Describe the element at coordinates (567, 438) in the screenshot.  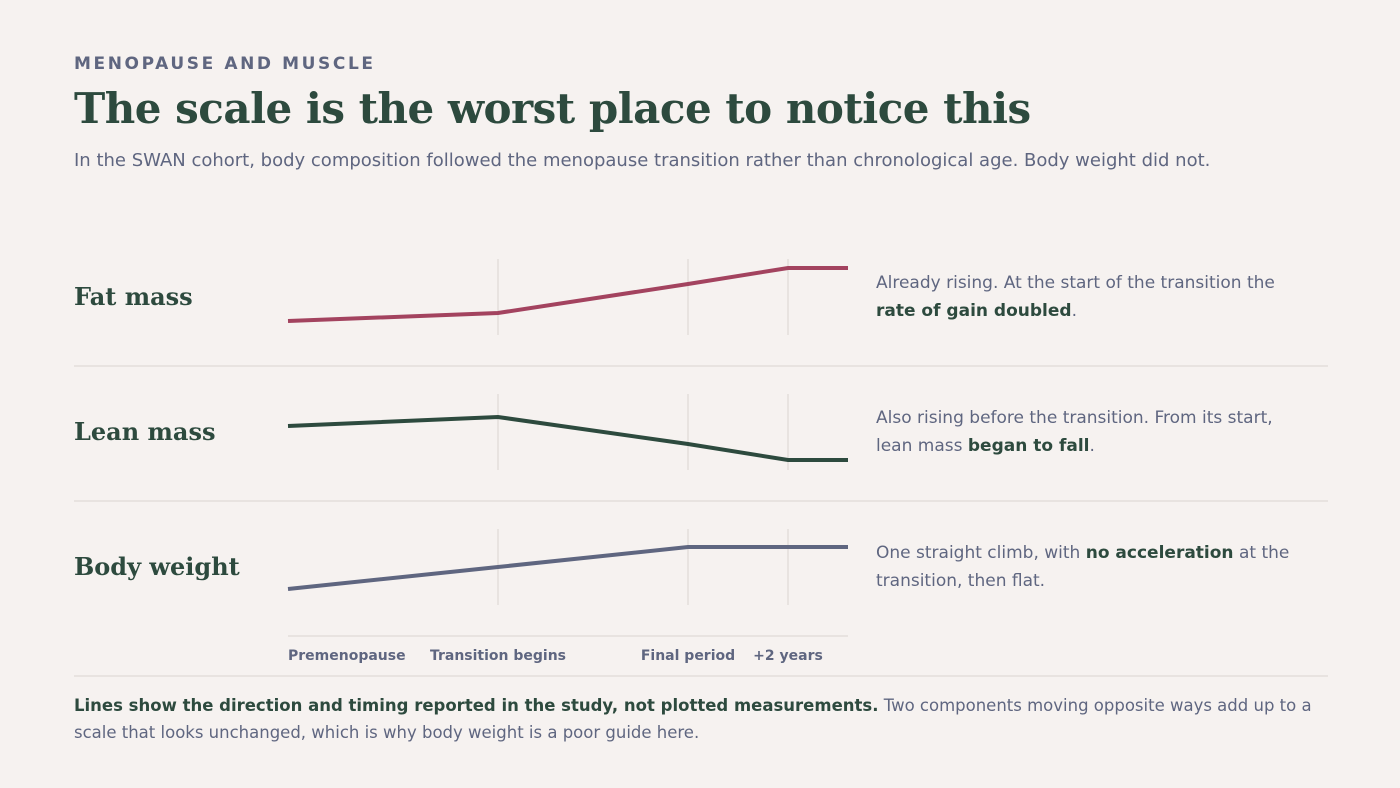
I see `lean-line` at that location.